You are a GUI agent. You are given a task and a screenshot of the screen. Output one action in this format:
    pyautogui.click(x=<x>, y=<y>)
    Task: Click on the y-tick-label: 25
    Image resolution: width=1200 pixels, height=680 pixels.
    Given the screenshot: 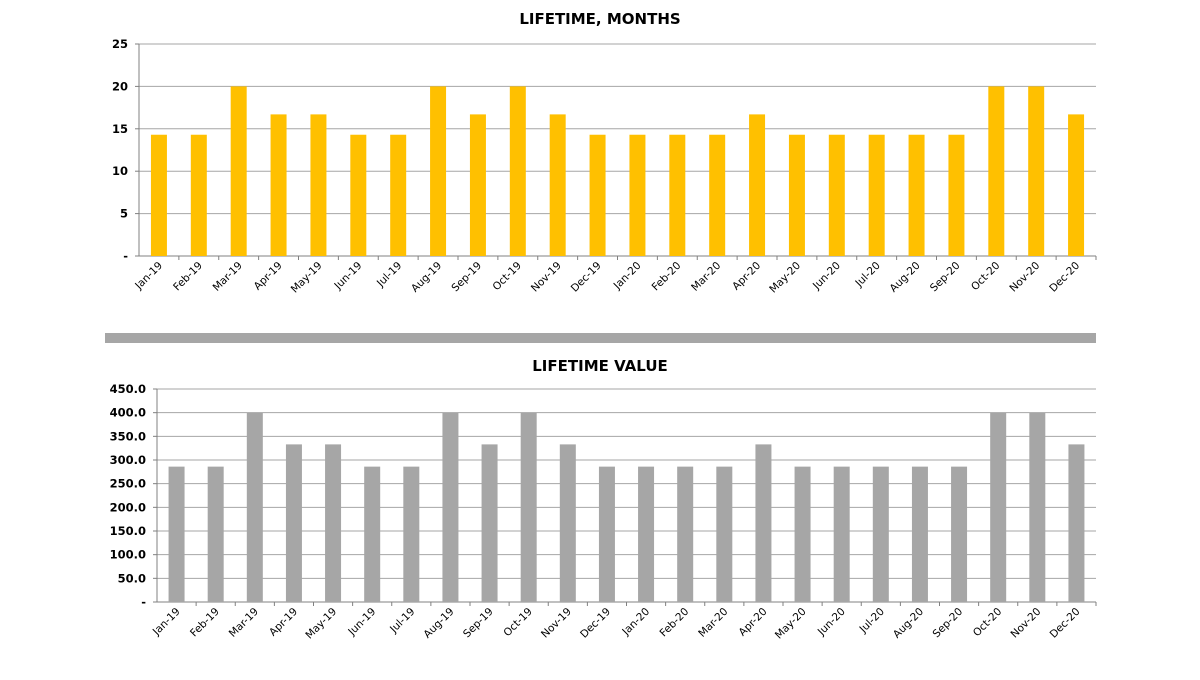 What is the action you would take?
    pyautogui.click(x=120, y=44)
    